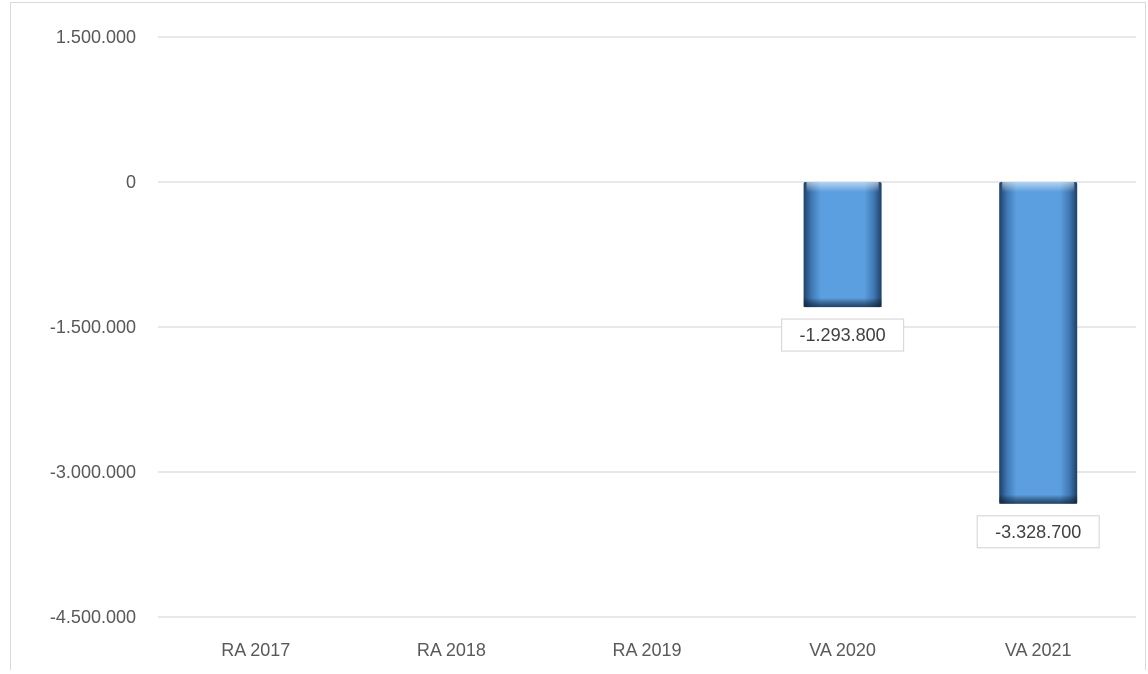 The image size is (1148, 674). What do you see at coordinates (96, 37) in the screenshot?
I see `y-tick-label: 1.500.000` at bounding box center [96, 37].